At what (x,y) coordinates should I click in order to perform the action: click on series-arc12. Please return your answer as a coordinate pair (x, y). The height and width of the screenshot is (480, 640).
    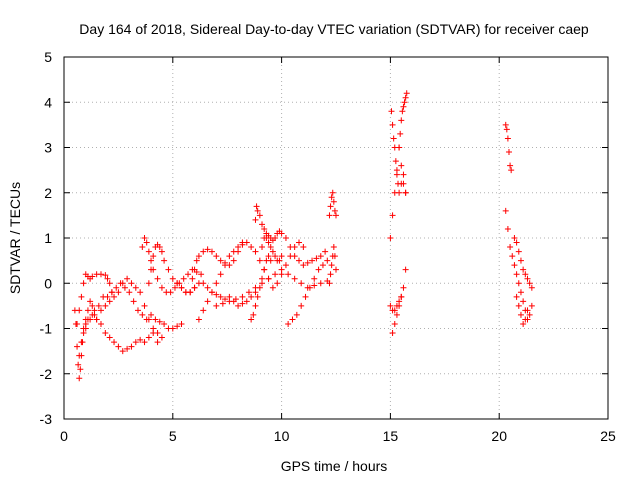
    Looking at the image, I should click on (268, 233).